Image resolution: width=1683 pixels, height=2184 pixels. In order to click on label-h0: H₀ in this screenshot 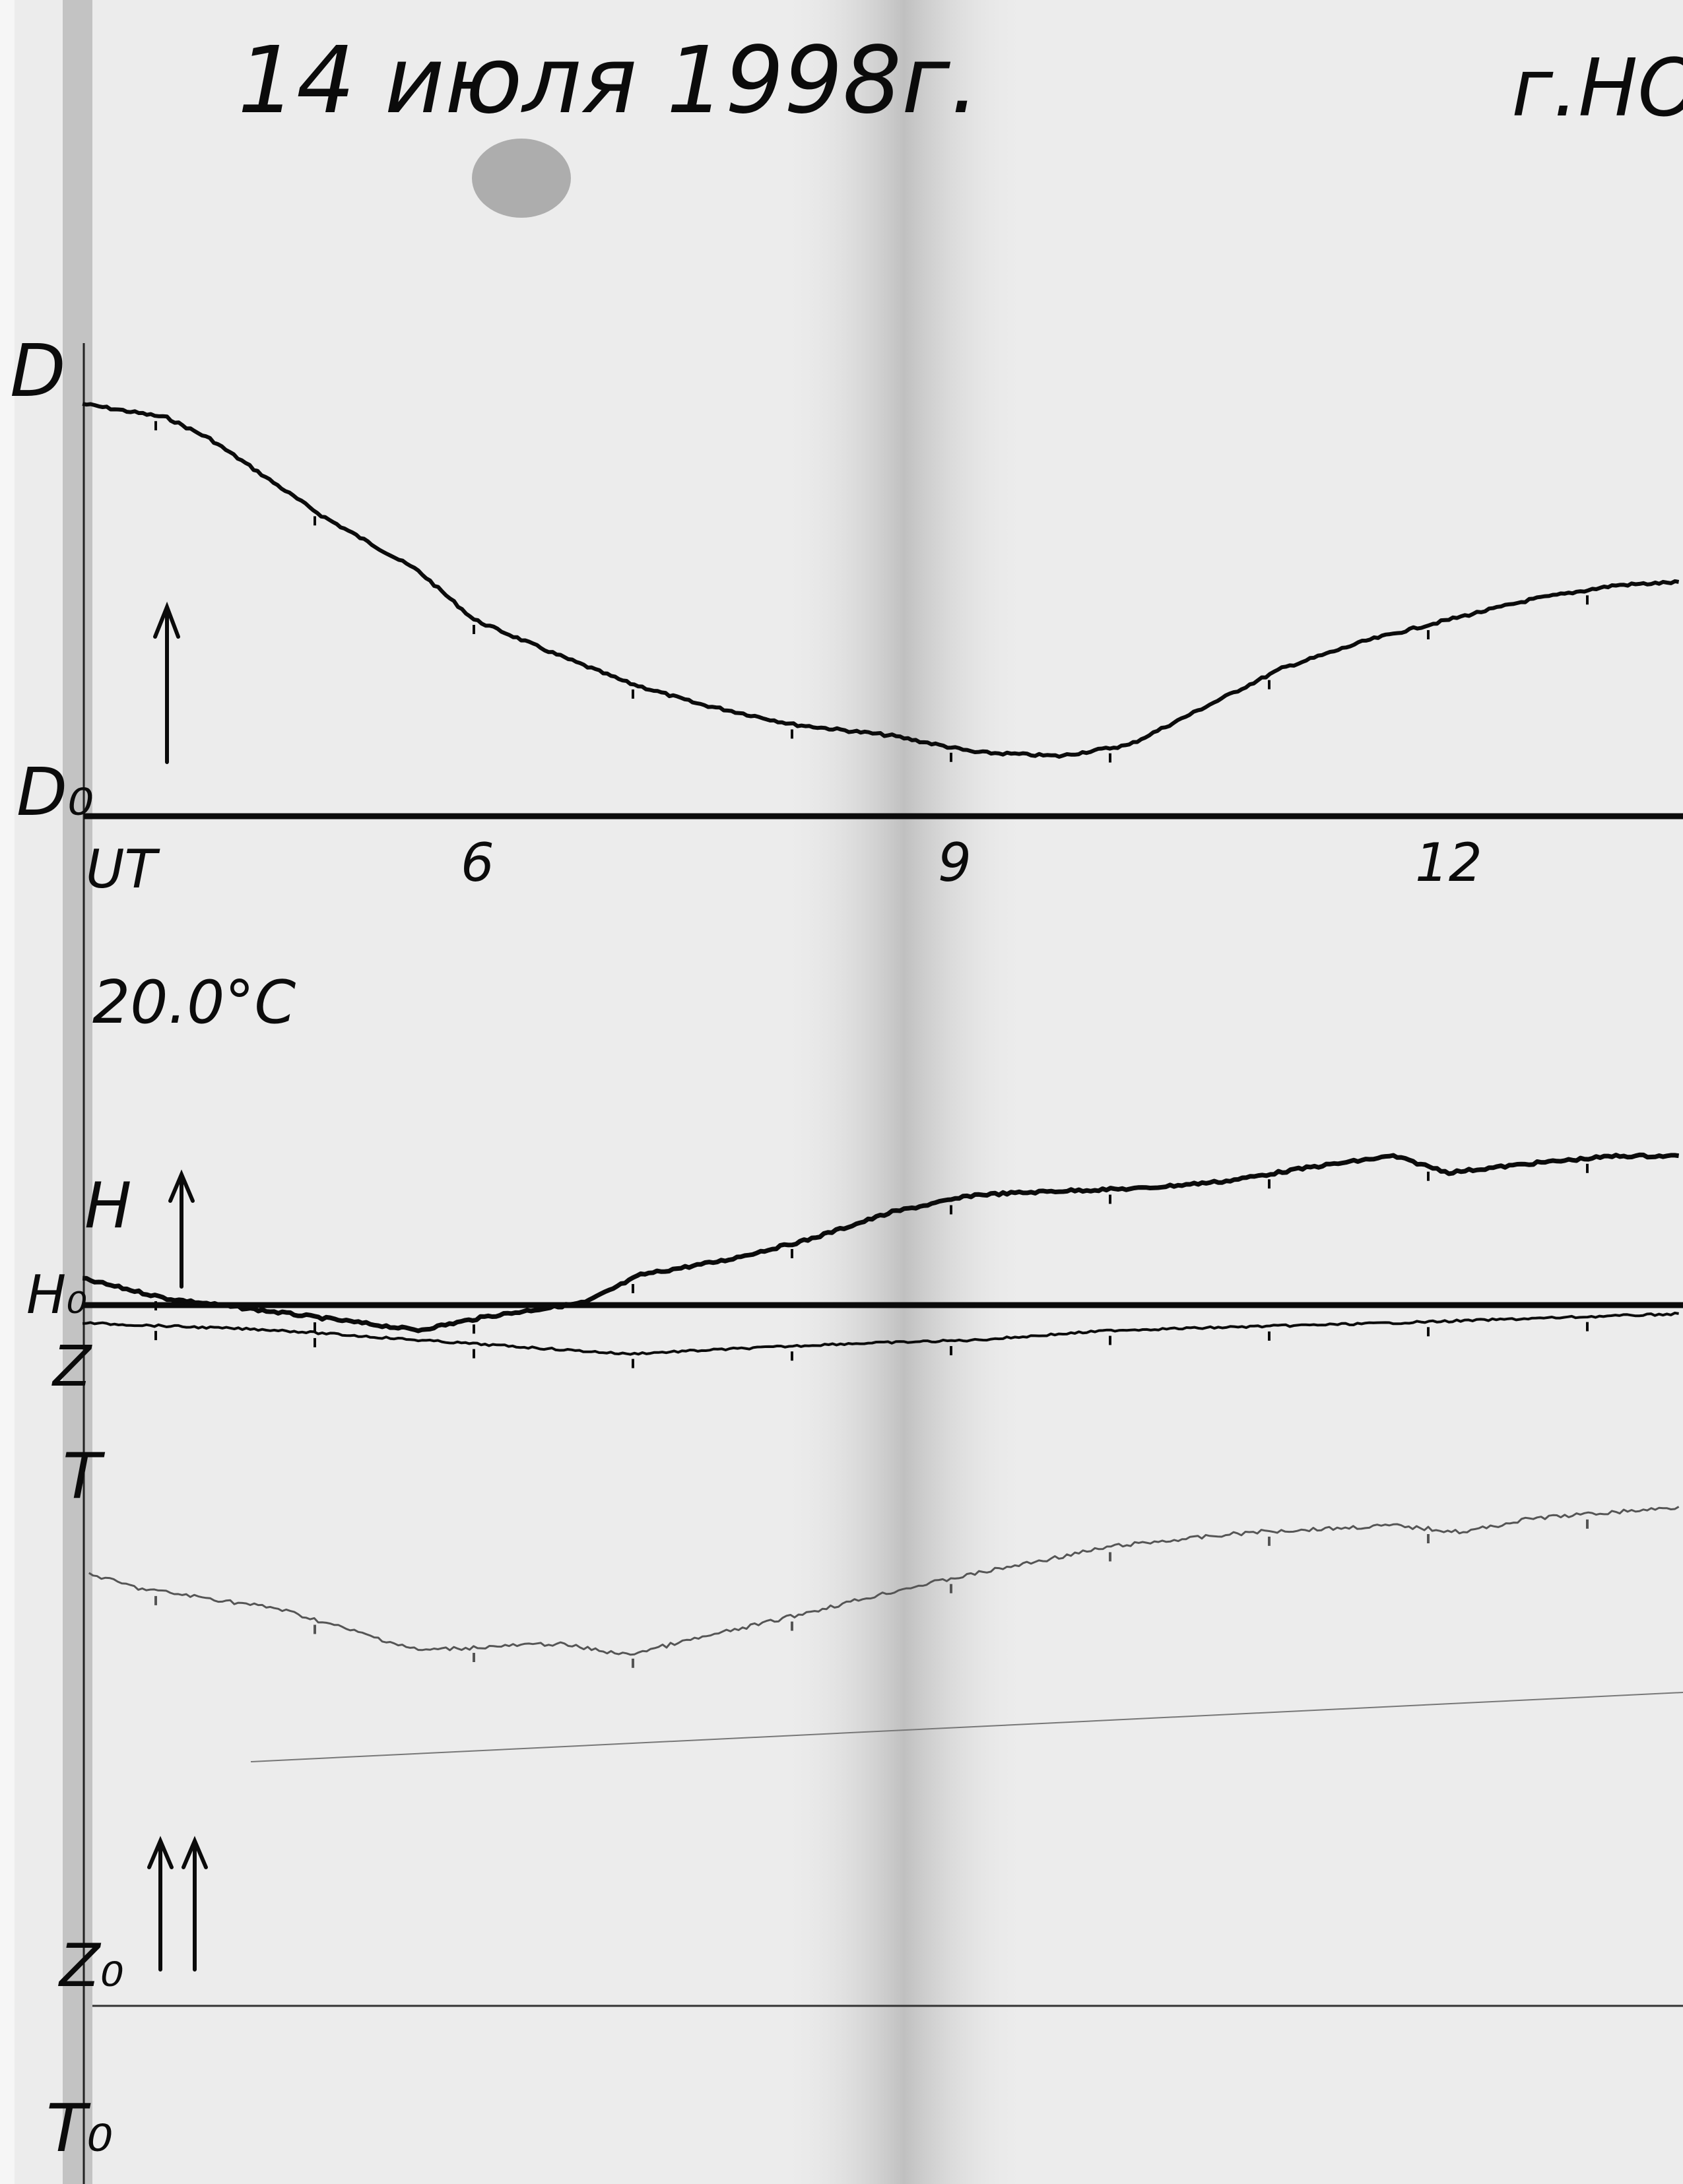, I will do `click(57, 1295)`.